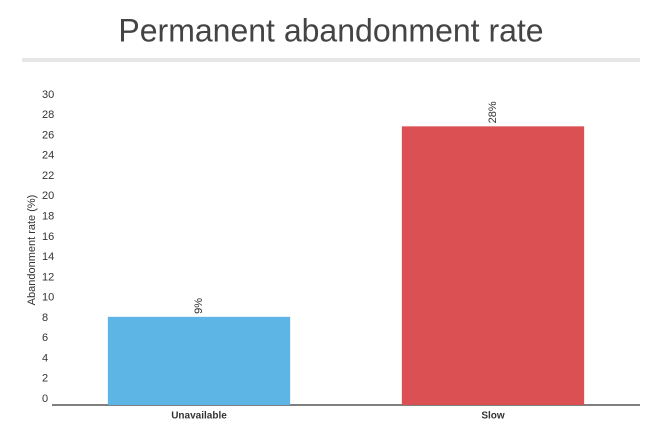  I want to click on bar, so click(199, 360).